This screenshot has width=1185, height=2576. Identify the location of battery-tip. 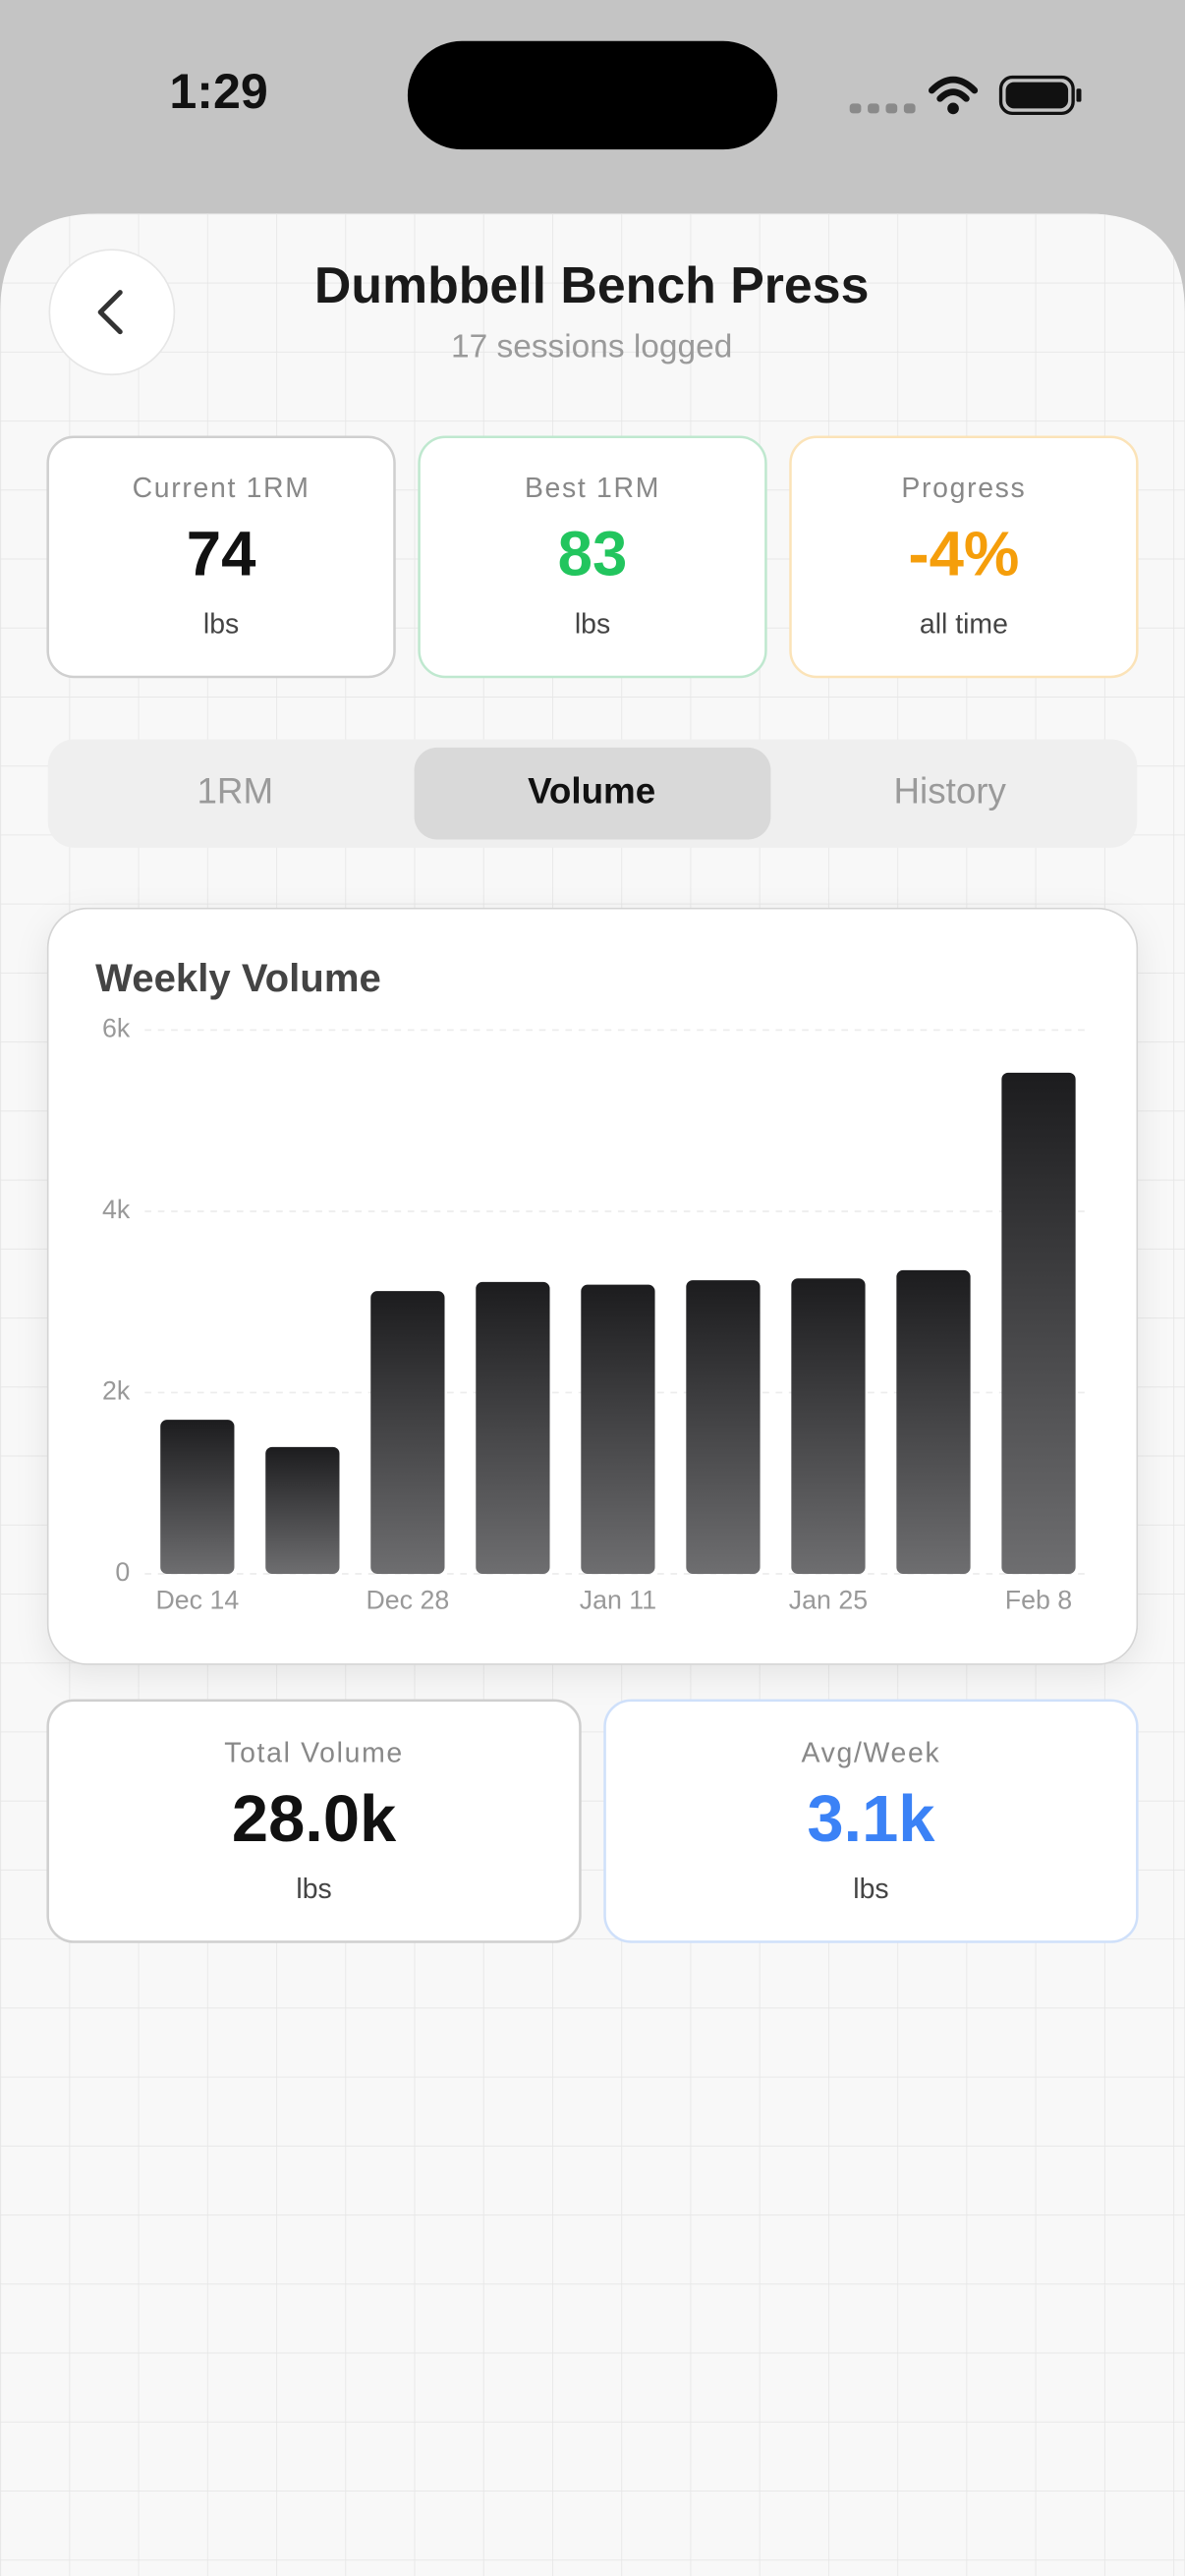
(1079, 95).